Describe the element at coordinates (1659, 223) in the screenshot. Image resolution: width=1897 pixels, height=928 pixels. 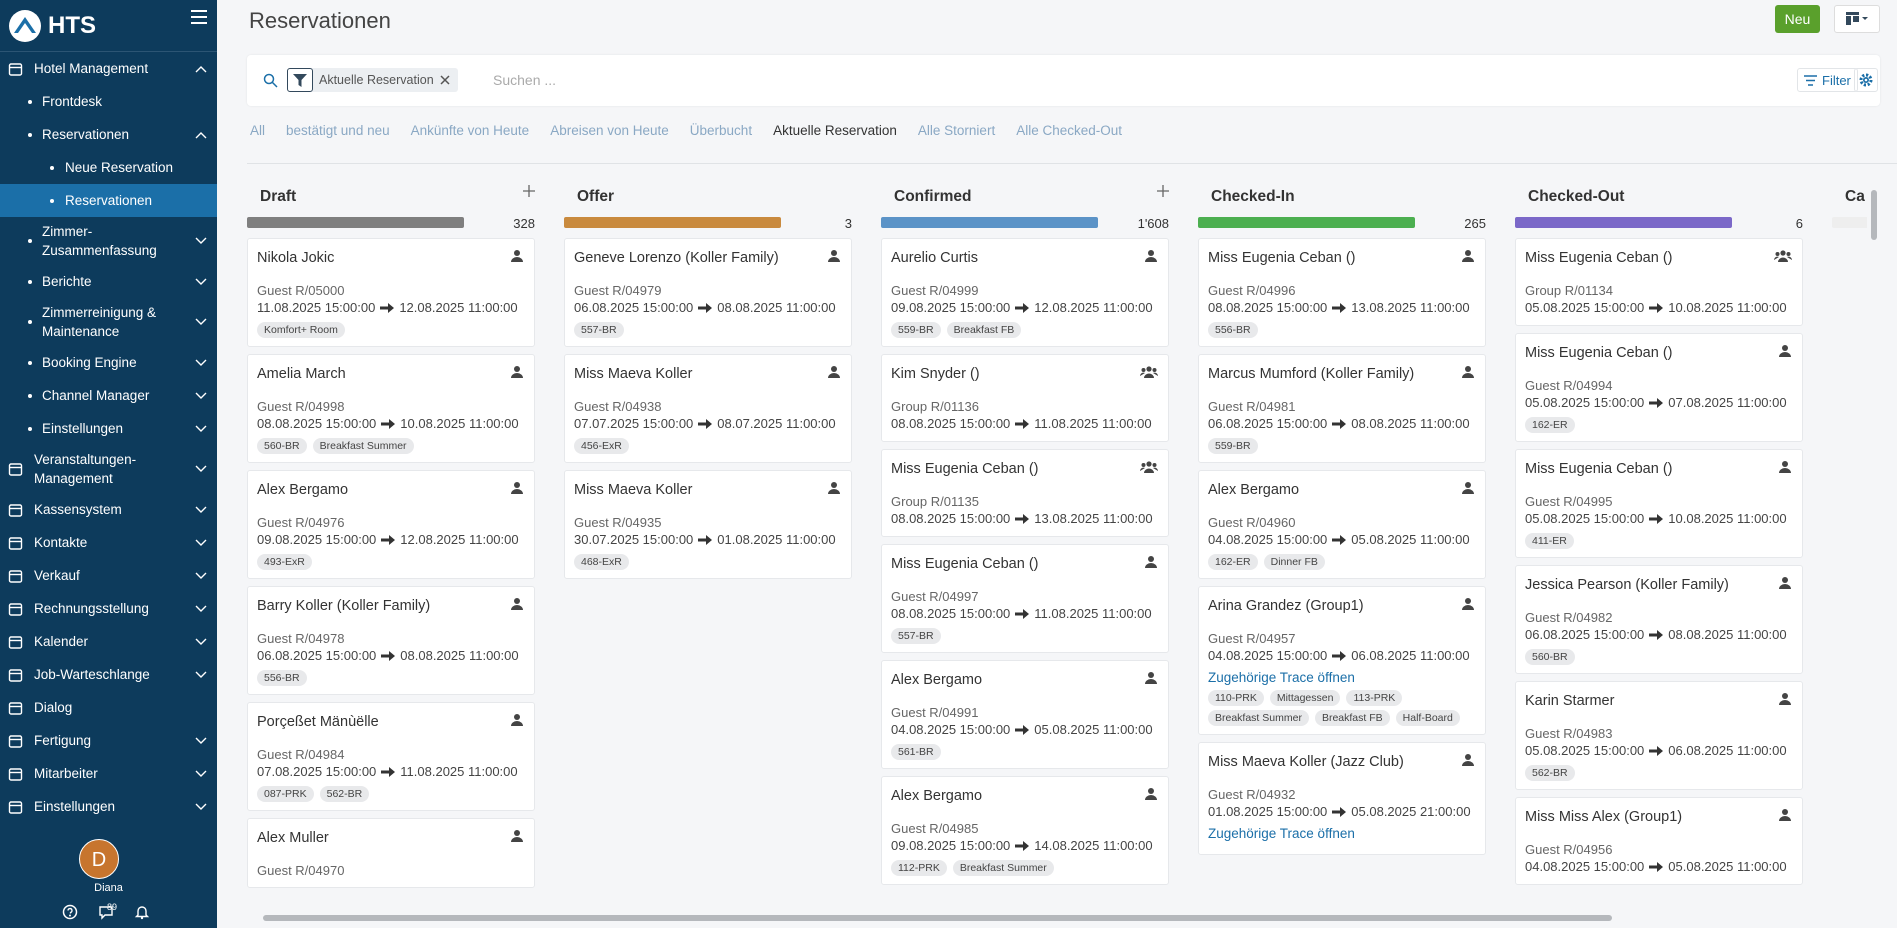
I see `column-progress: 6` at that location.